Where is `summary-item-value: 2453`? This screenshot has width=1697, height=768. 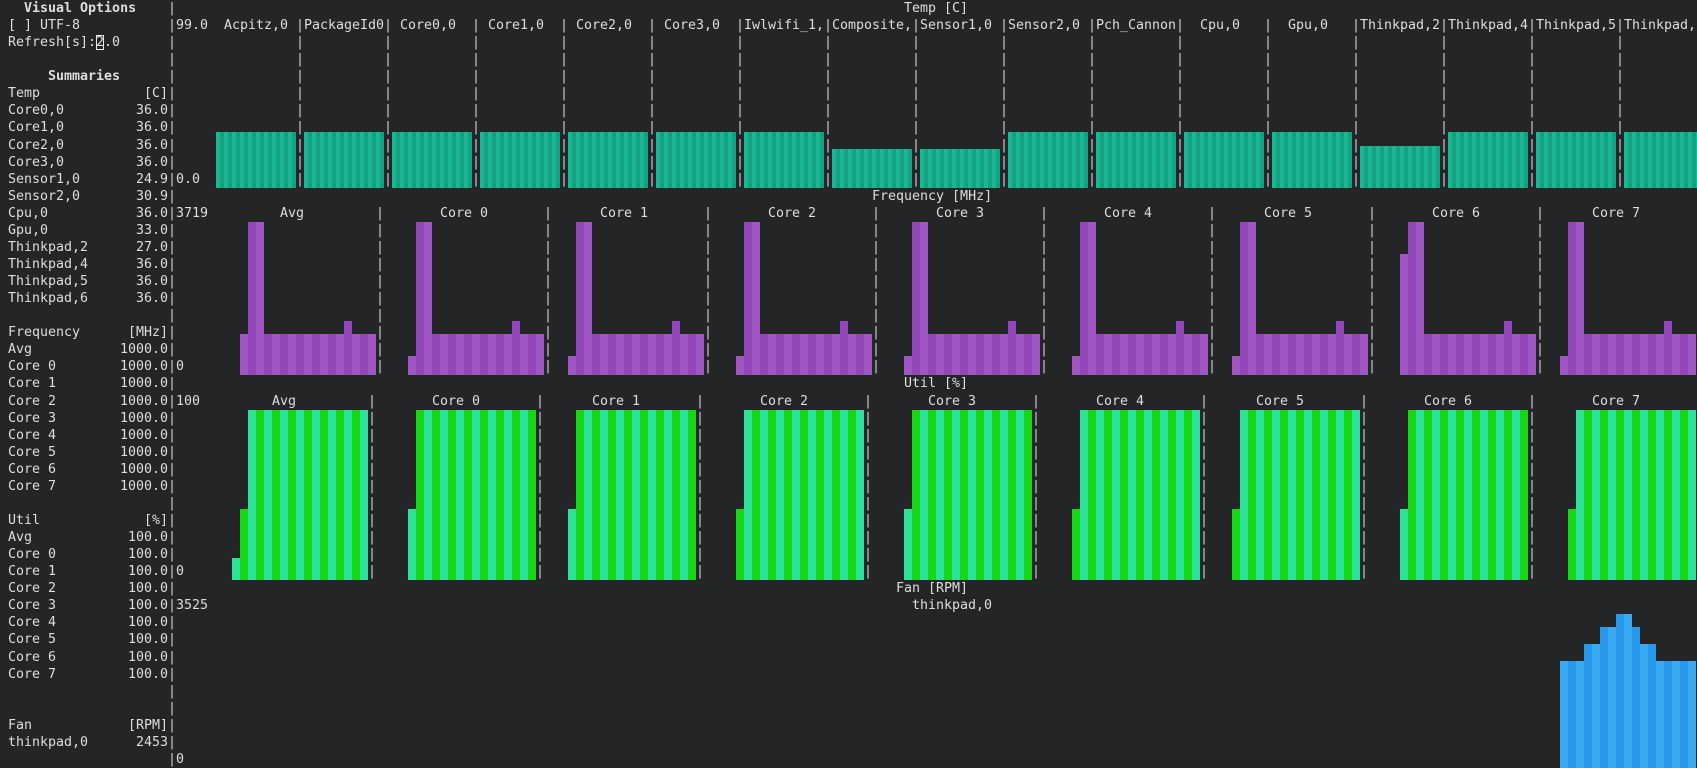 summary-item-value: 2453 is located at coordinates (152, 742).